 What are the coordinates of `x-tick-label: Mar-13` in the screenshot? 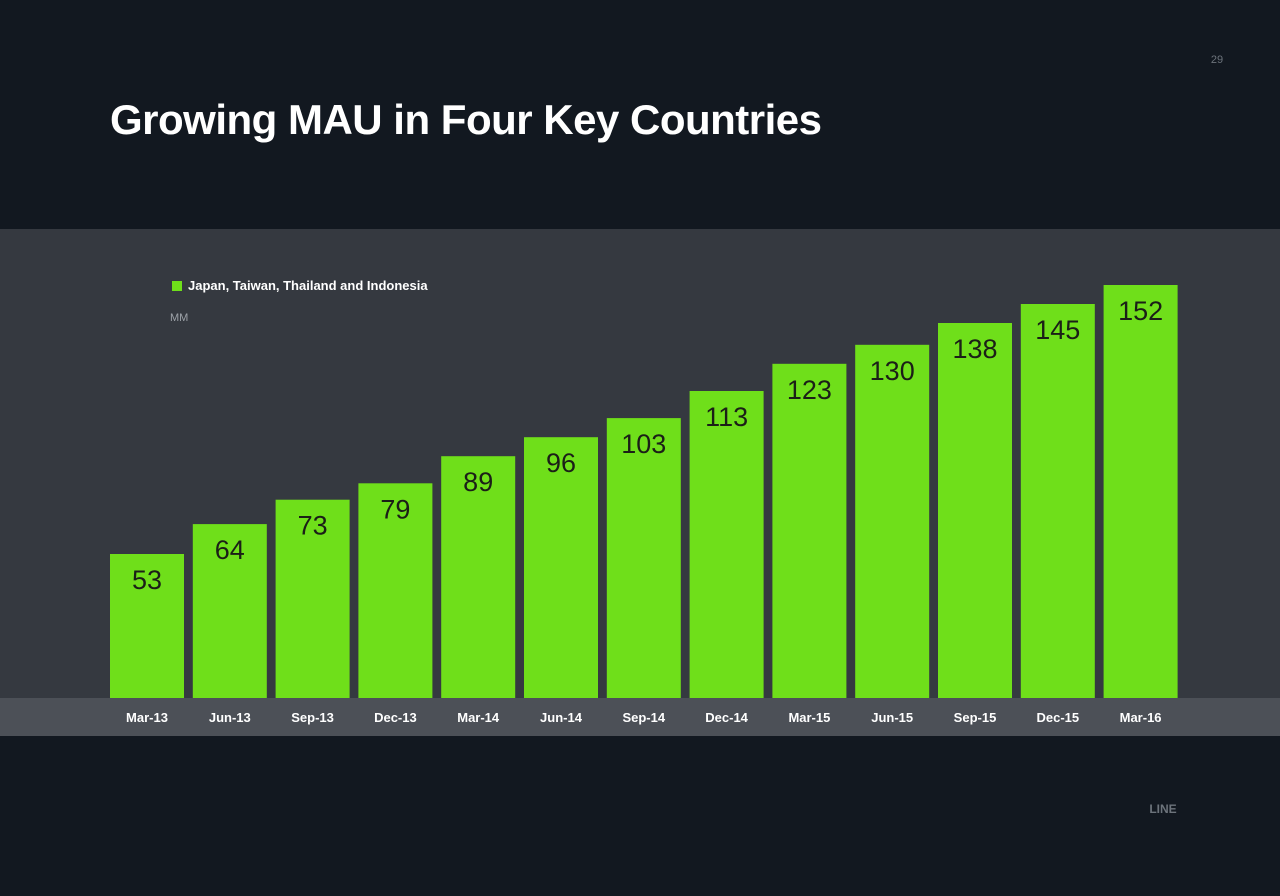 It's located at (147, 717).